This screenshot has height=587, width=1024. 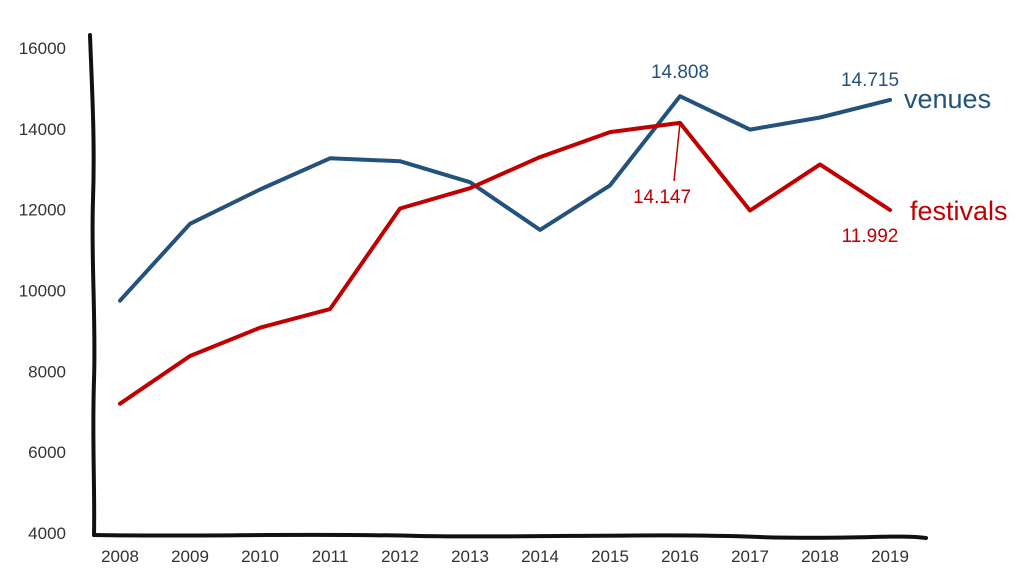 I want to click on data-label-venues: 14.808, so click(x=680, y=72).